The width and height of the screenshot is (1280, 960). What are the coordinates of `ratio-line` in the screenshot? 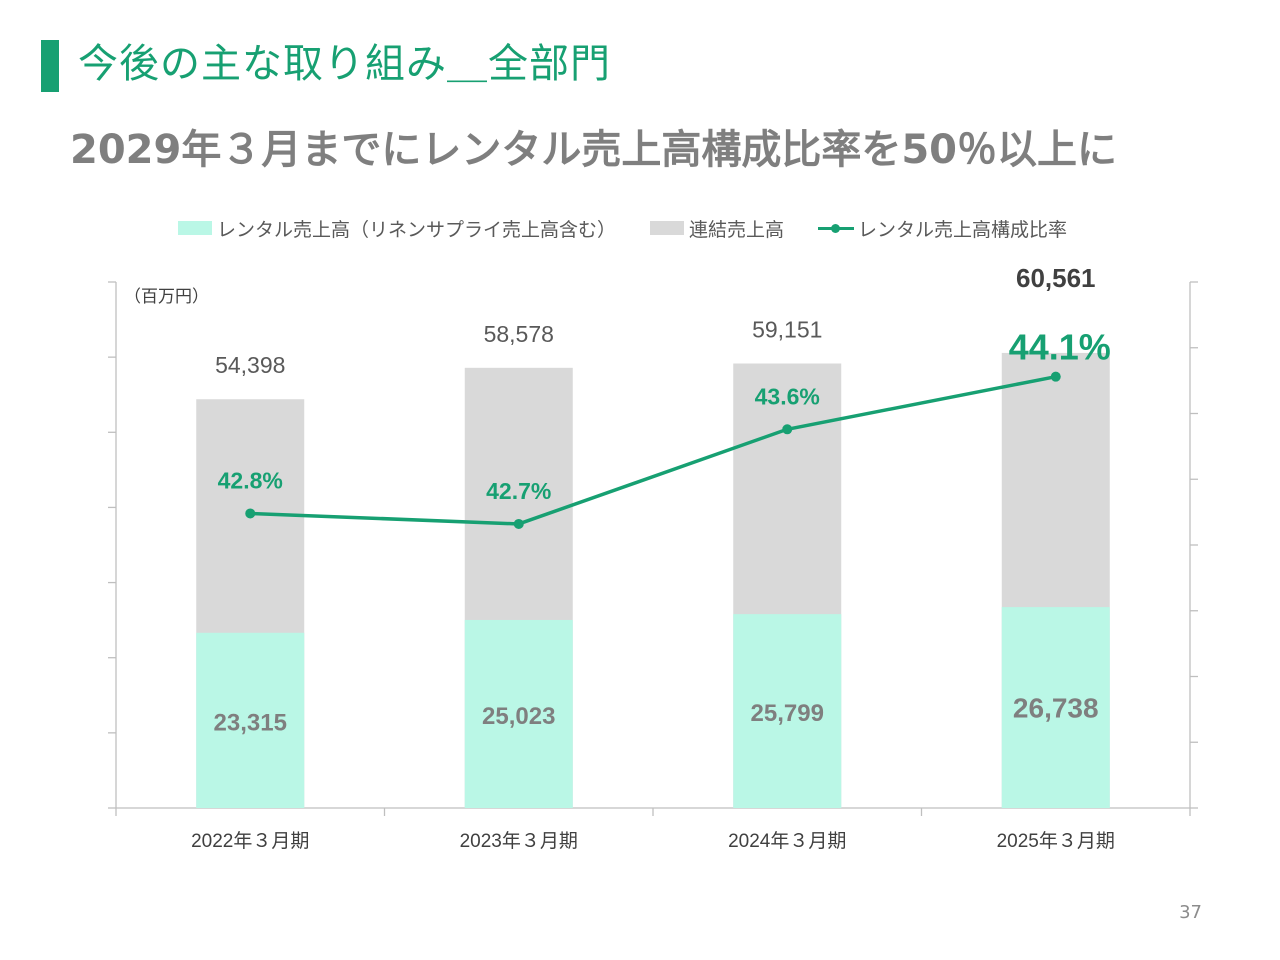 It's located at (653, 450).